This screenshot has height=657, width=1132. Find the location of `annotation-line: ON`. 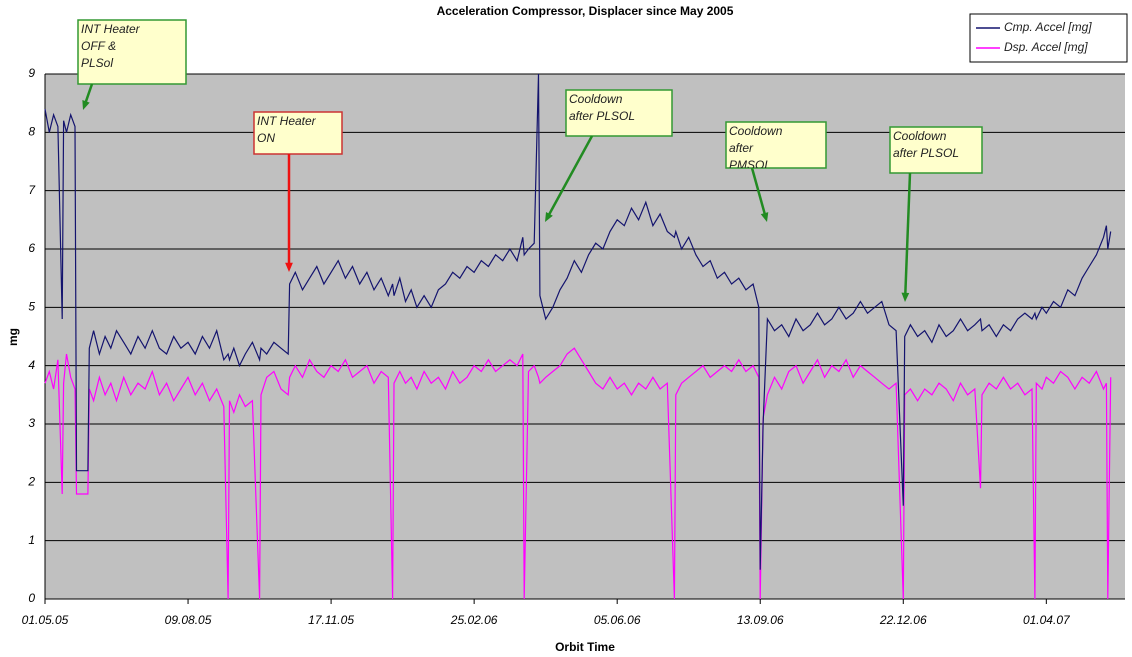

annotation-line: ON is located at coordinates (266, 138).